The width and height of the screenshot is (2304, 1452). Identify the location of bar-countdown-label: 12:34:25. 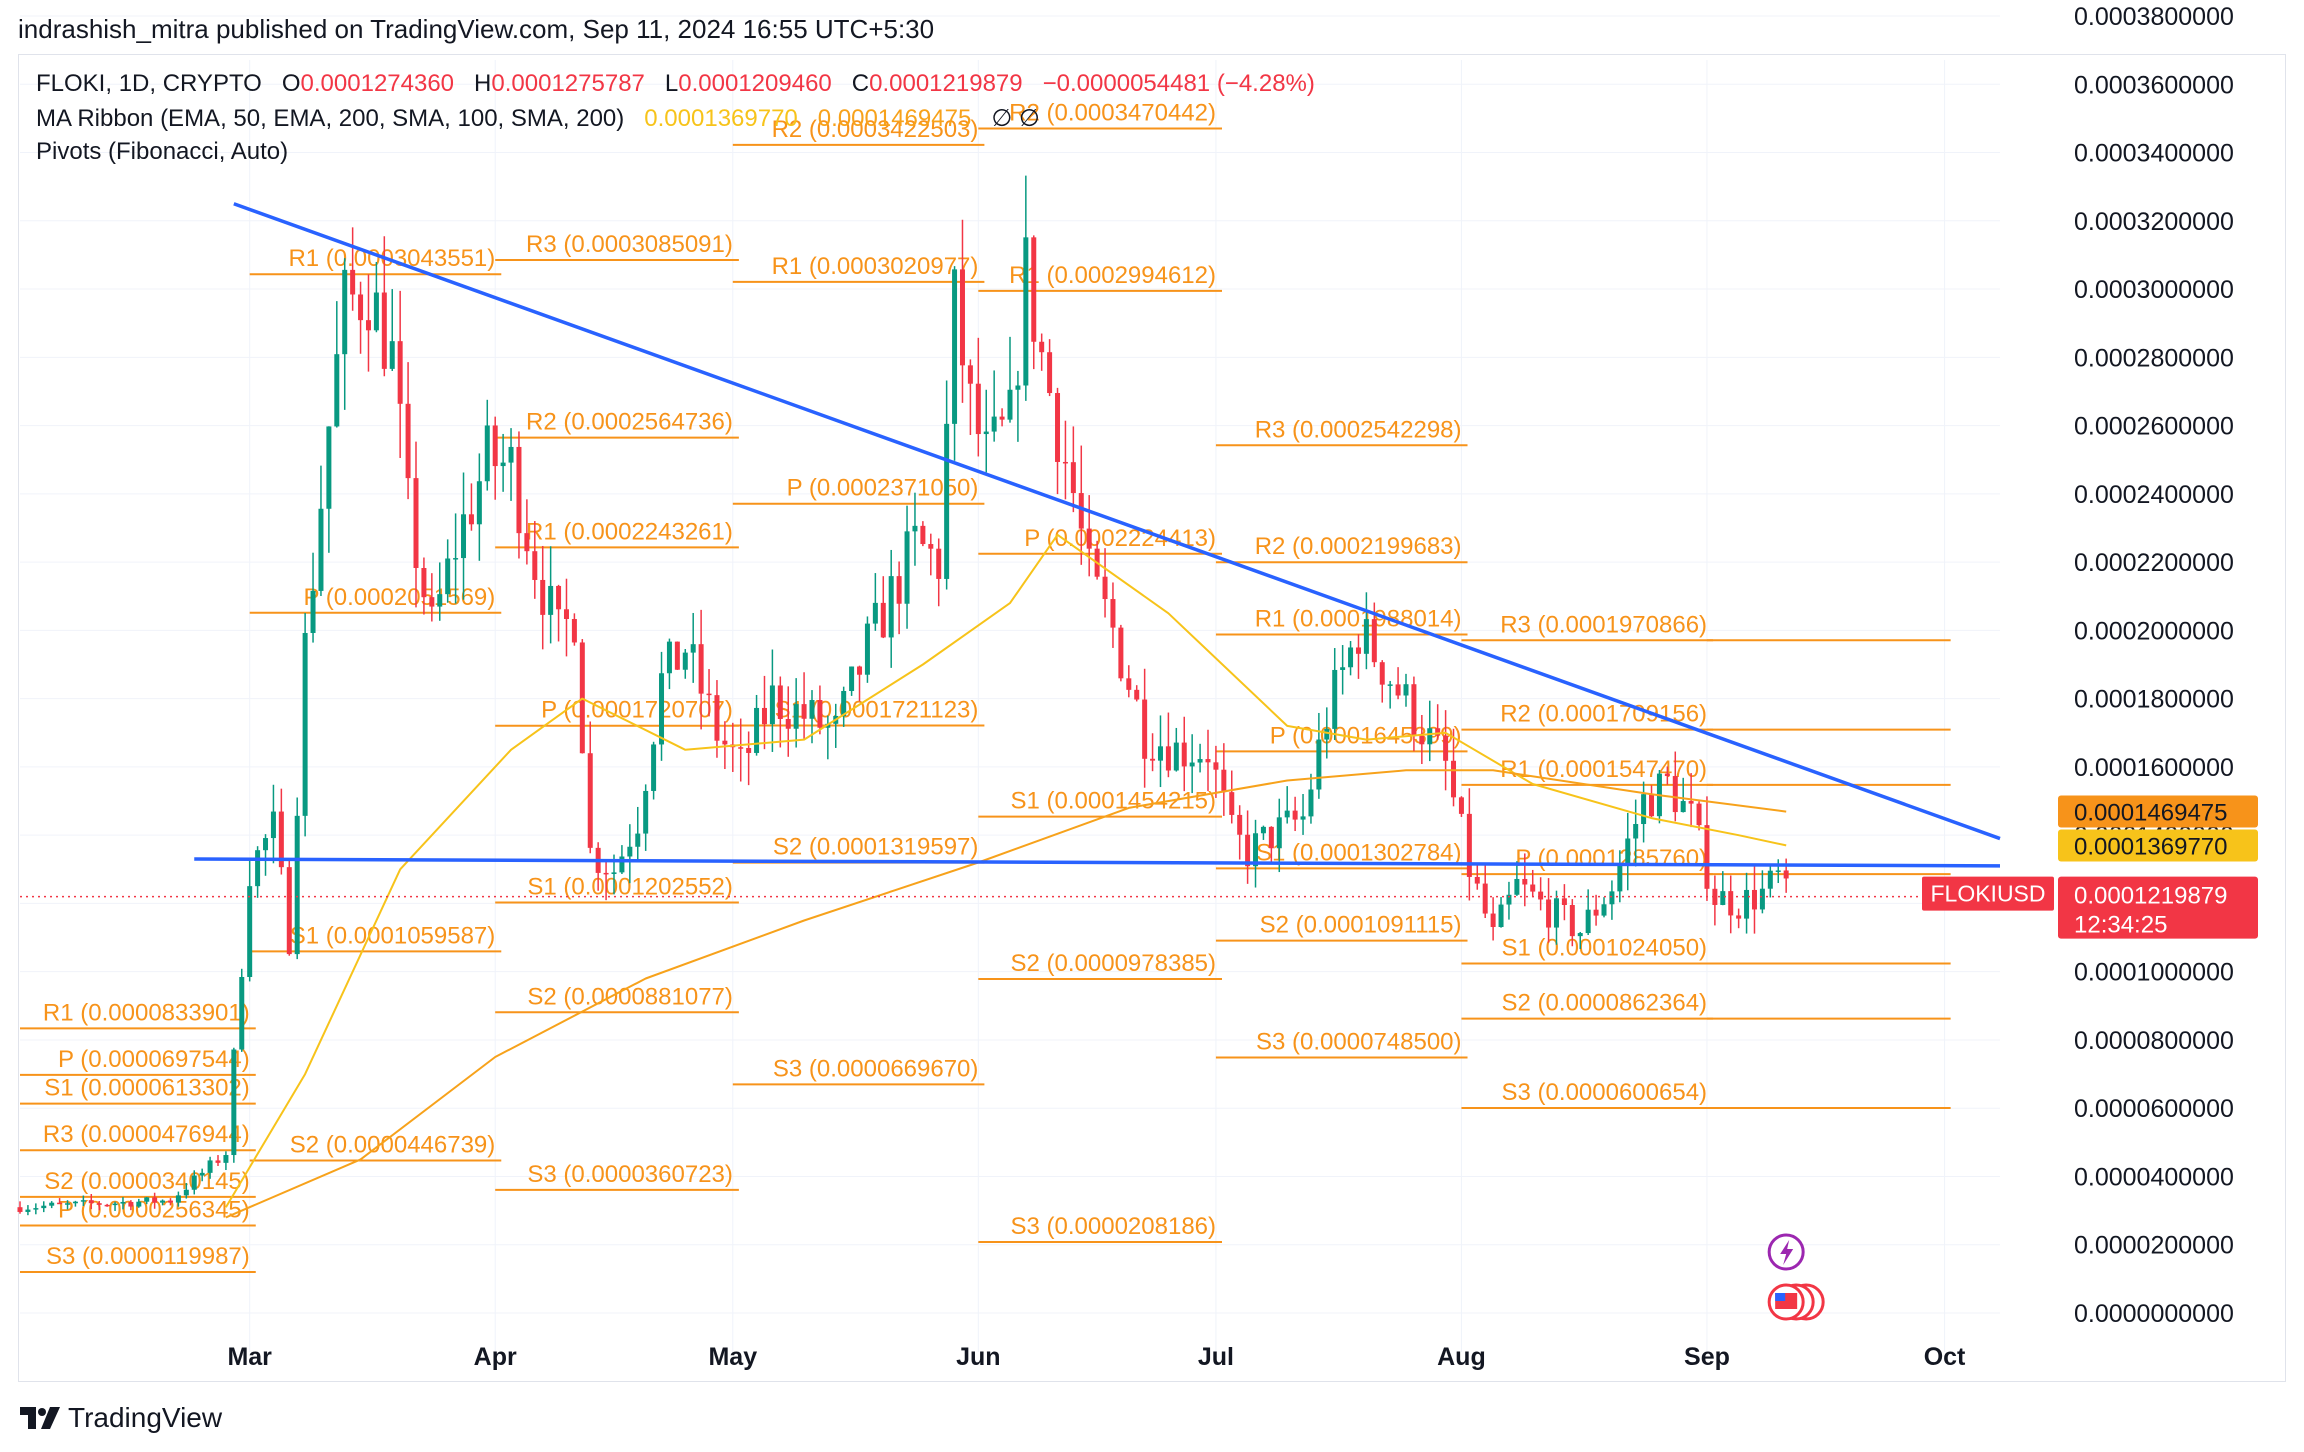
(2120, 925).